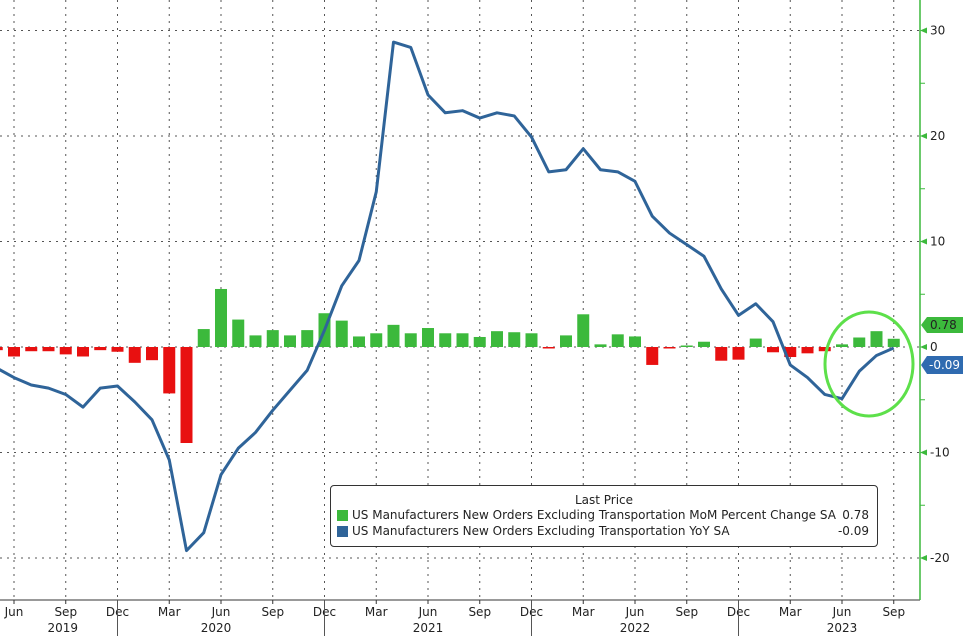  I want to click on legend-swatch-blue, so click(342, 531).